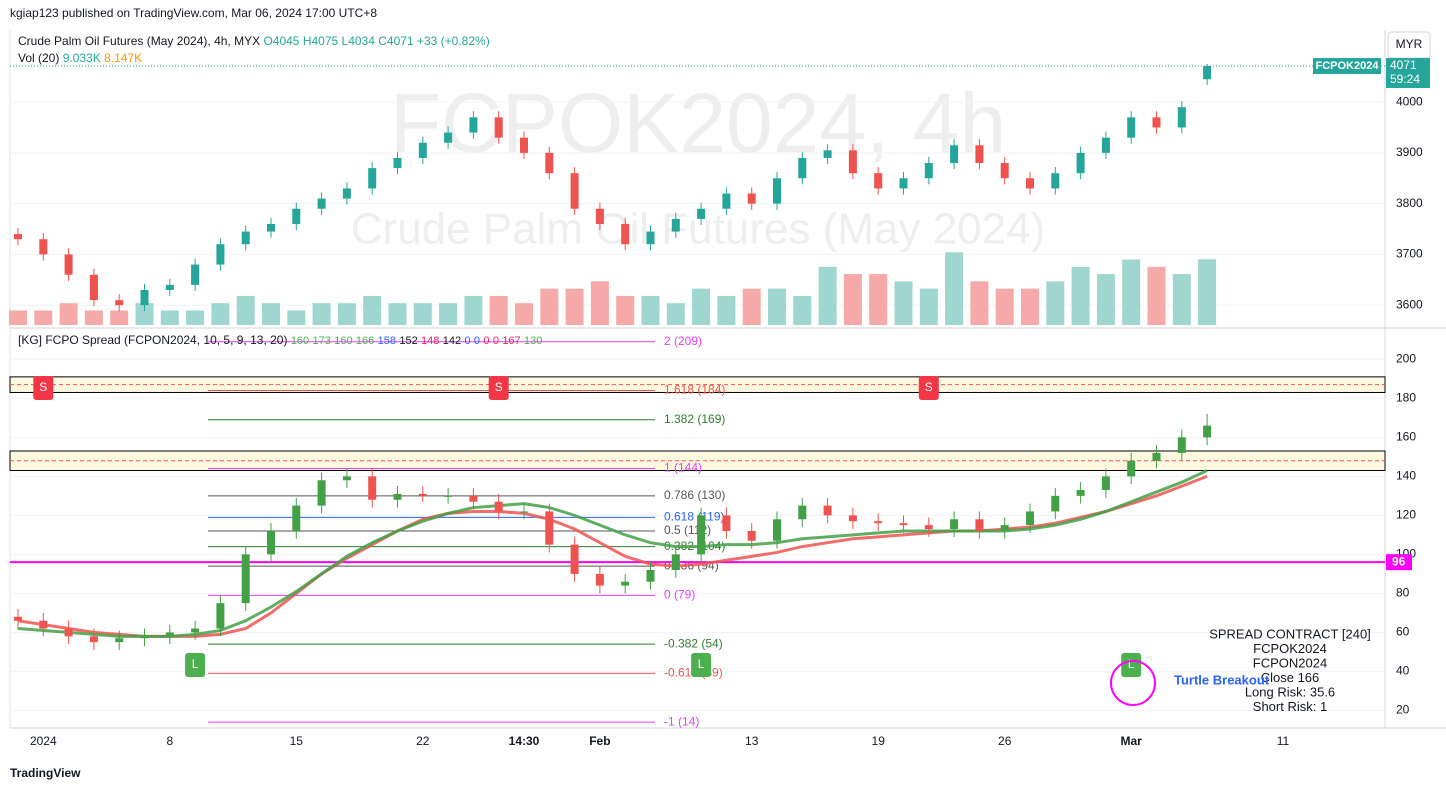  Describe the element at coordinates (1348, 66) in the screenshot. I see `symbol-label: FCPOK2024` at that location.